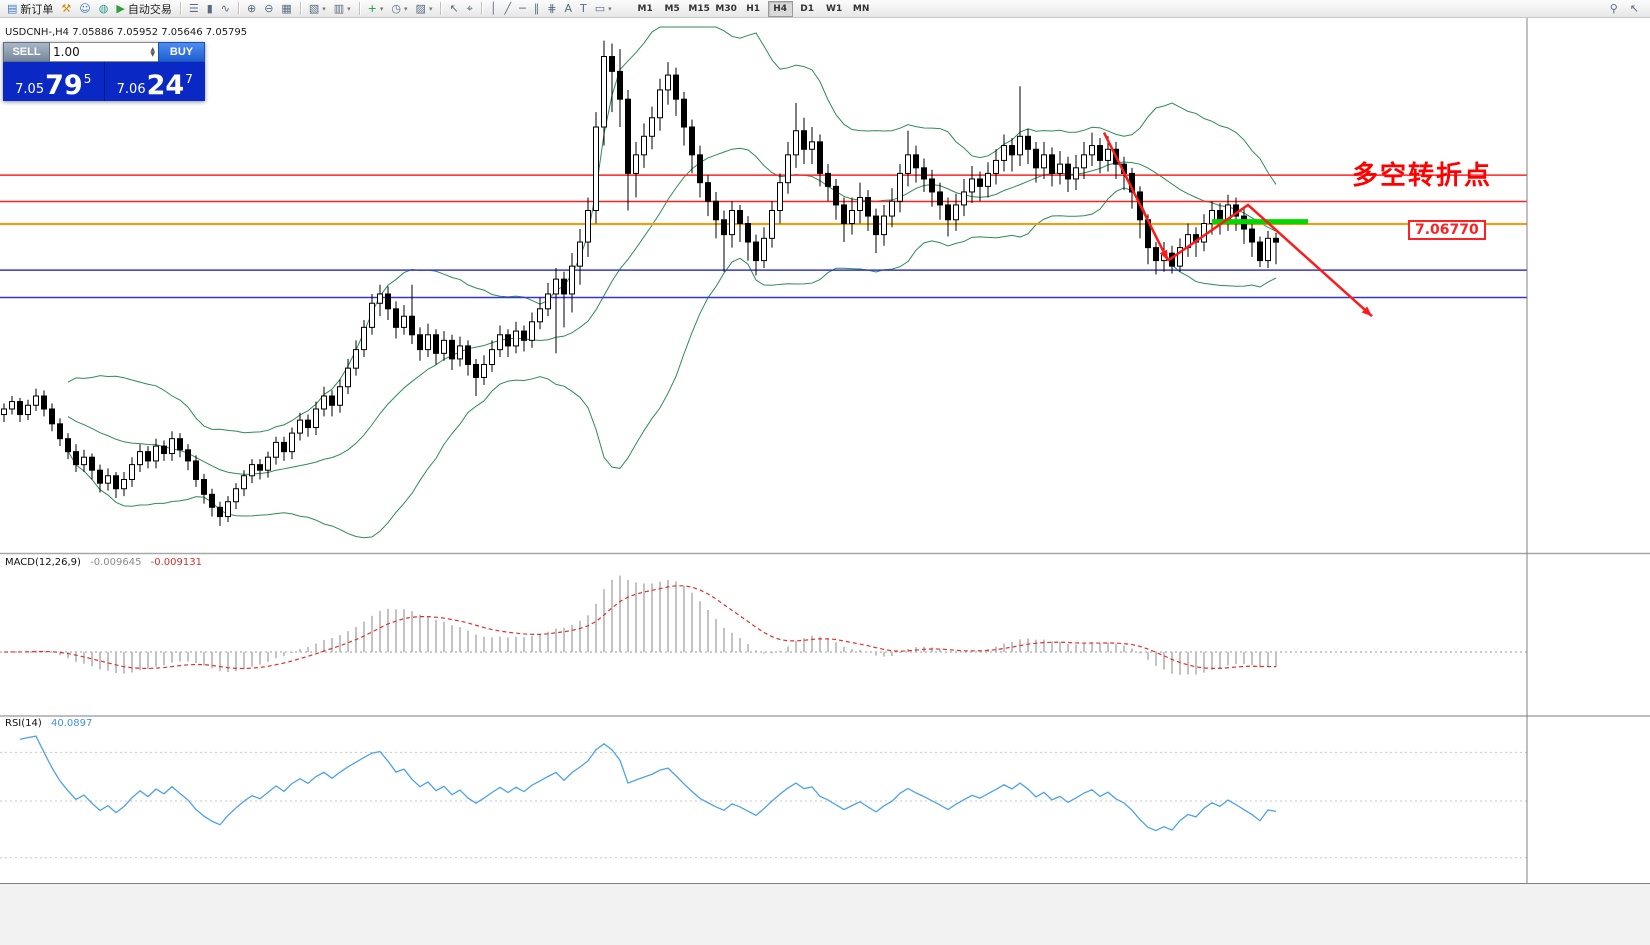 This screenshot has width=1650, height=945. Describe the element at coordinates (48, 723) in the screenshot. I see `rsi-indicator-label: RSI(14) 40.0897` at that location.